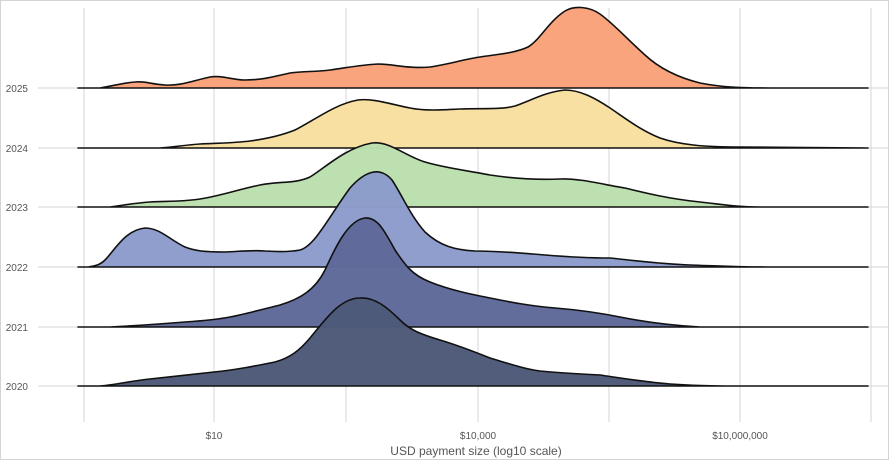 The height and width of the screenshot is (460, 889). Describe the element at coordinates (17, 387) in the screenshot. I see `y-label-2020: 2020` at that location.